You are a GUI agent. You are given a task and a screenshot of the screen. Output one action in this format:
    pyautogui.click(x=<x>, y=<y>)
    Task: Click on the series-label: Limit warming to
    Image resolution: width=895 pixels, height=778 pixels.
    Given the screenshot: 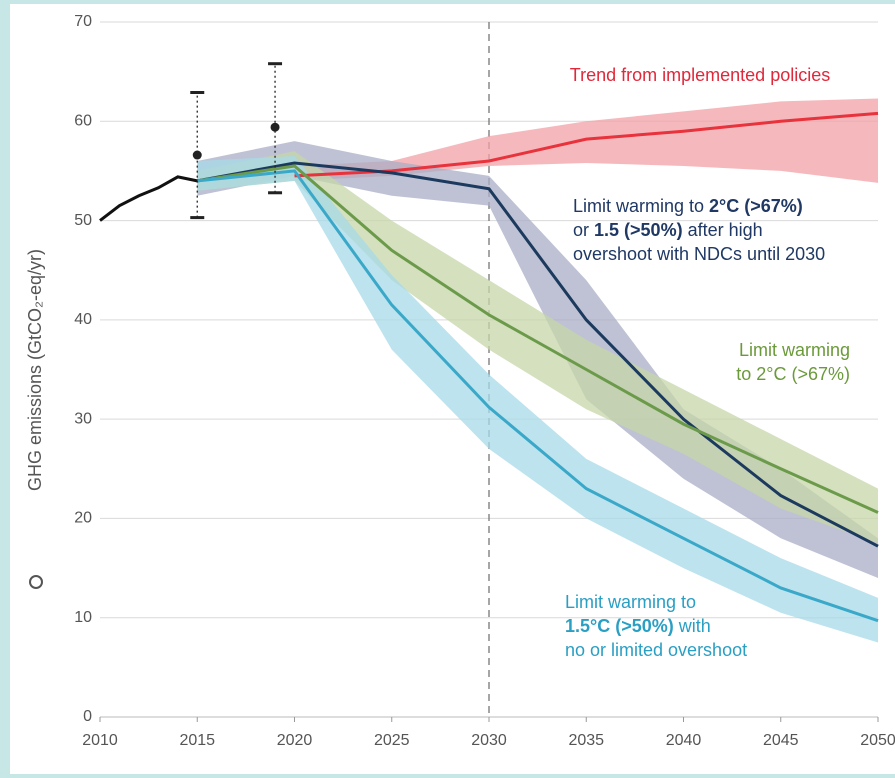 What is the action you would take?
    pyautogui.click(x=630, y=602)
    